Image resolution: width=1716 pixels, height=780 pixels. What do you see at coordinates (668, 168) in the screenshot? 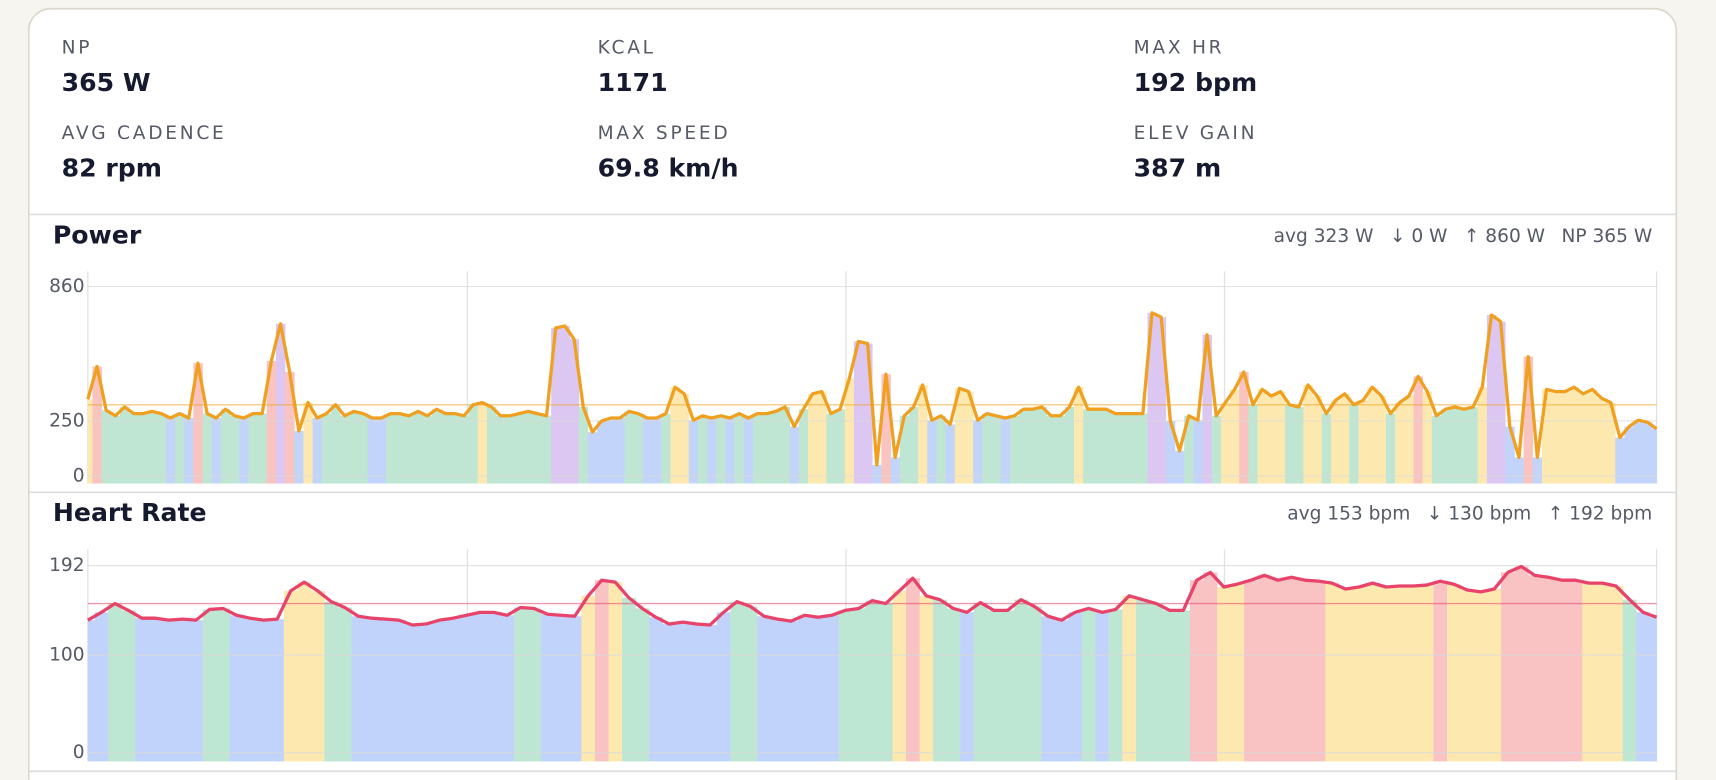
I see `stat-value: 69.8 km/h` at bounding box center [668, 168].